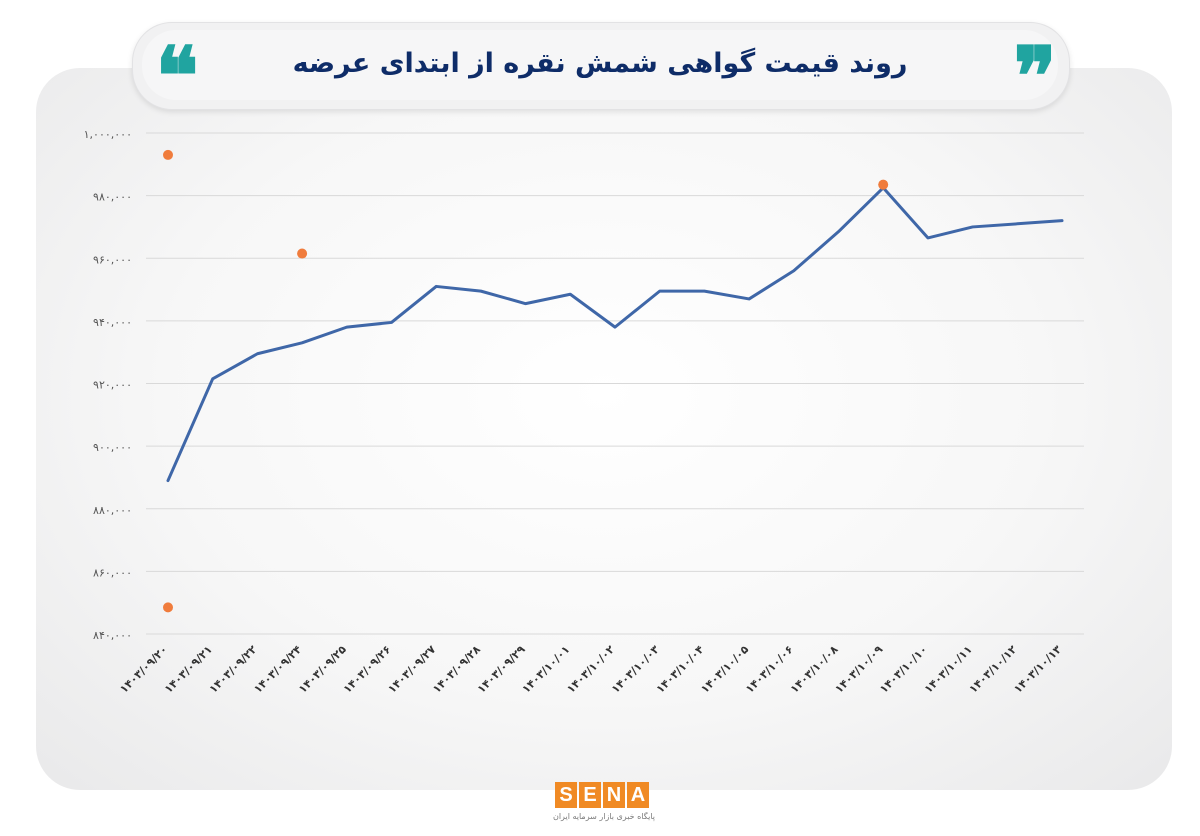  I want to click on y-tick-label: ۹۶۰,۰۰۰, so click(112, 259).